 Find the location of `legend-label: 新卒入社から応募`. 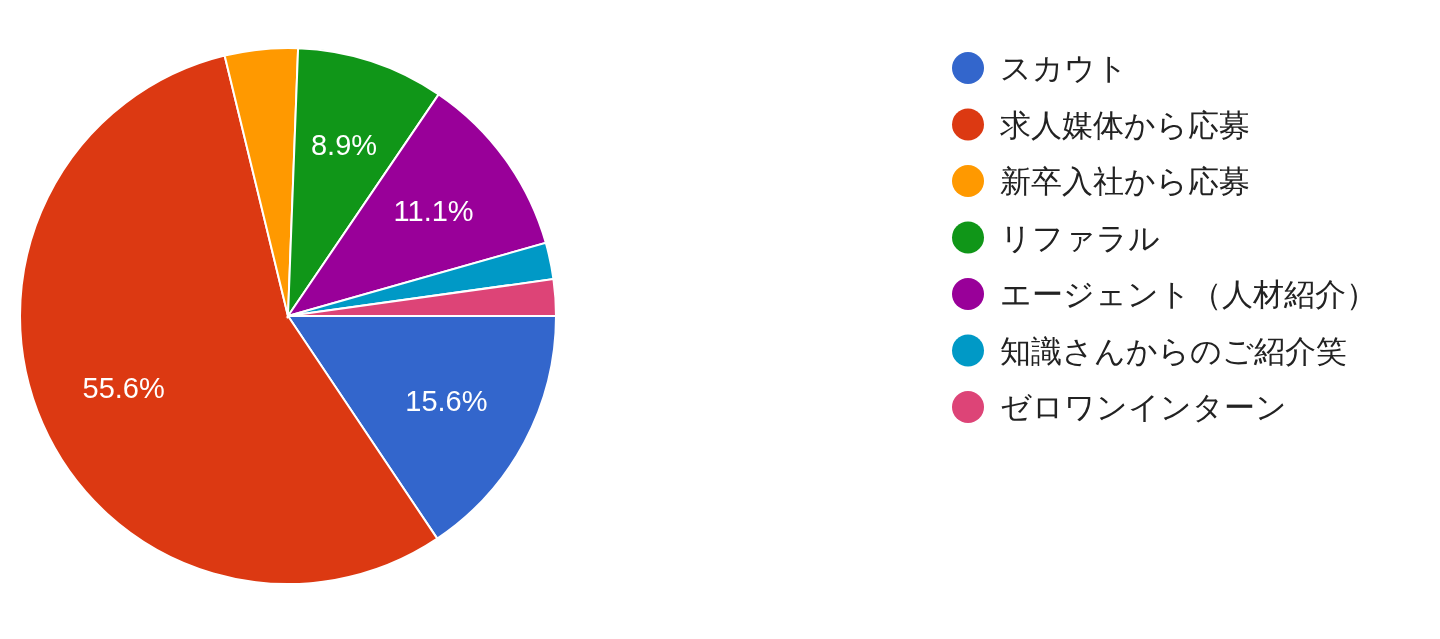

legend-label: 新卒入社から応募 is located at coordinates (1125, 181).